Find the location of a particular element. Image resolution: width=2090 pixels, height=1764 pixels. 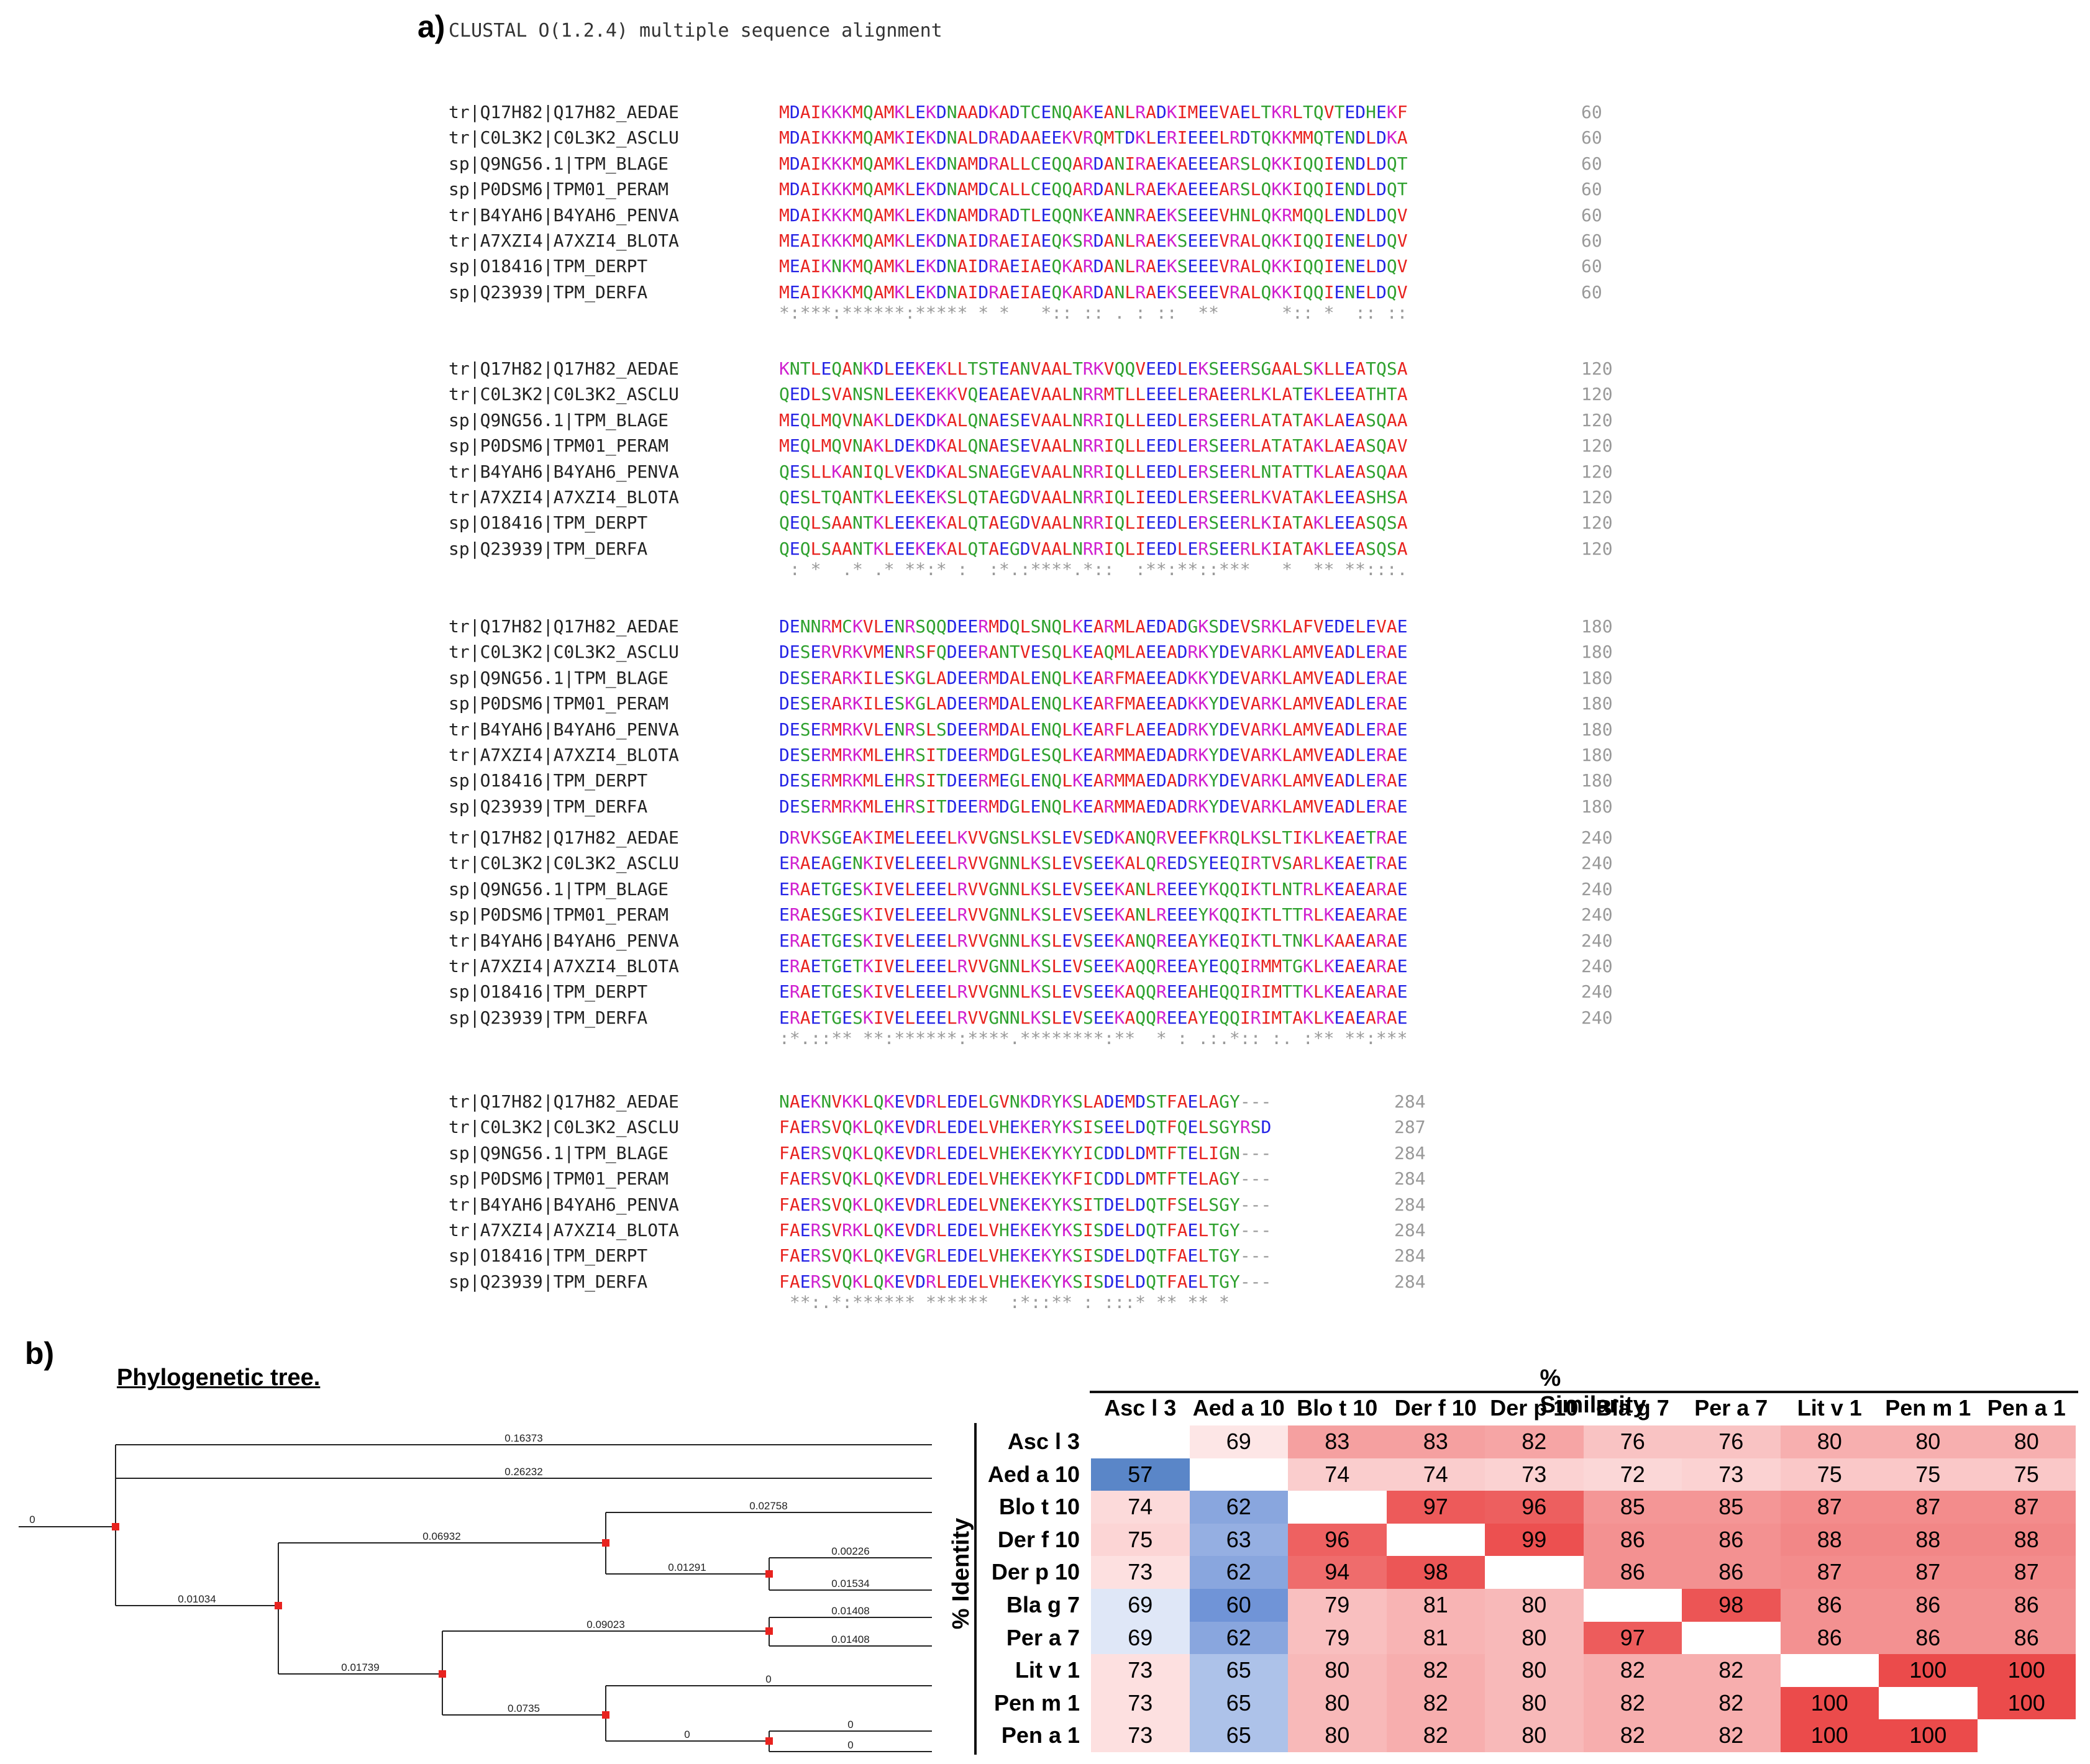

panel-b-label: b) is located at coordinates (40, 1353).